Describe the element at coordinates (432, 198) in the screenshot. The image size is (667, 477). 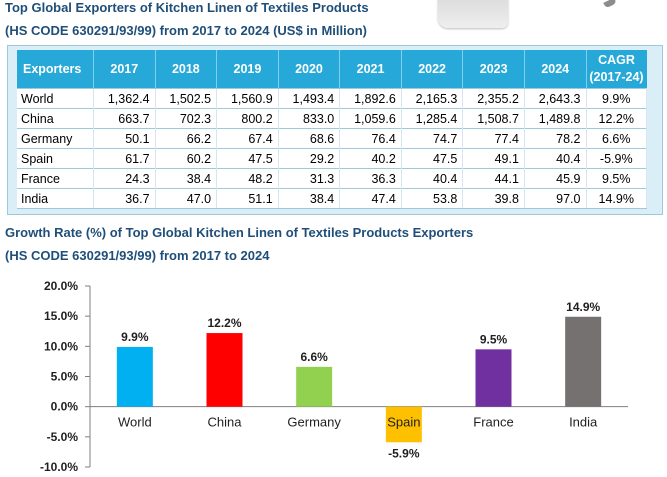
I see `row-value-cell: 53.8` at that location.